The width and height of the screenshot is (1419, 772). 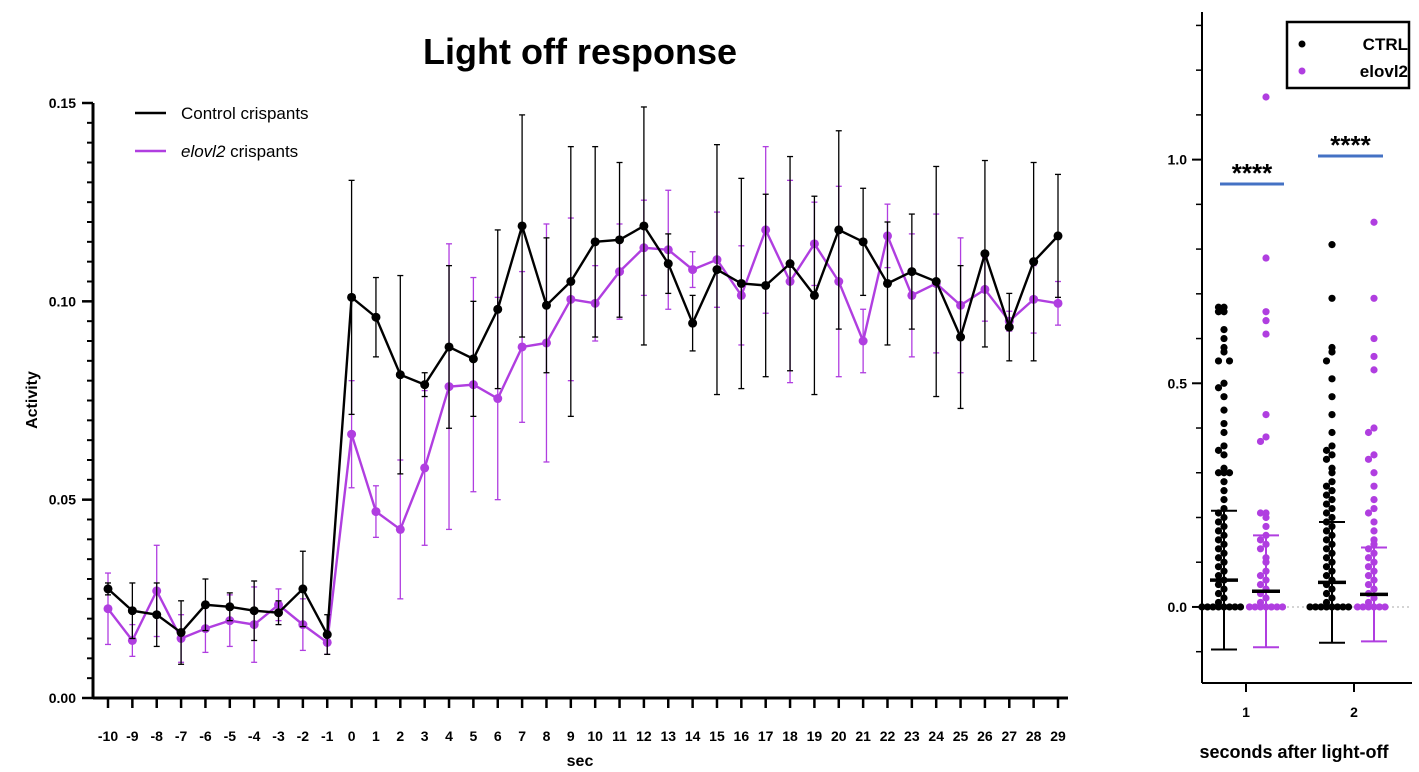 What do you see at coordinates (62, 103) in the screenshot?
I see `y-tick-label: 0.15` at bounding box center [62, 103].